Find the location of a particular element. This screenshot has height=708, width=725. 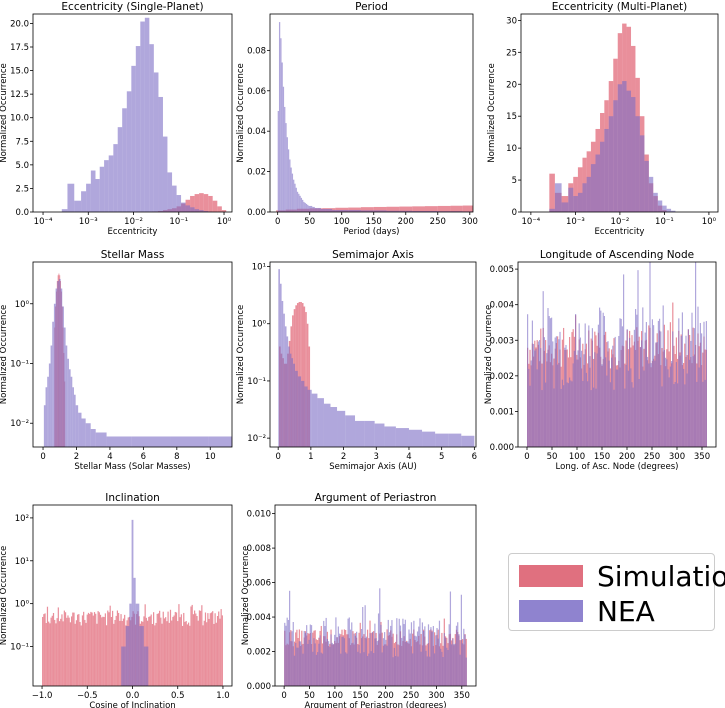

chart-title: Period is located at coordinates (371, 7).